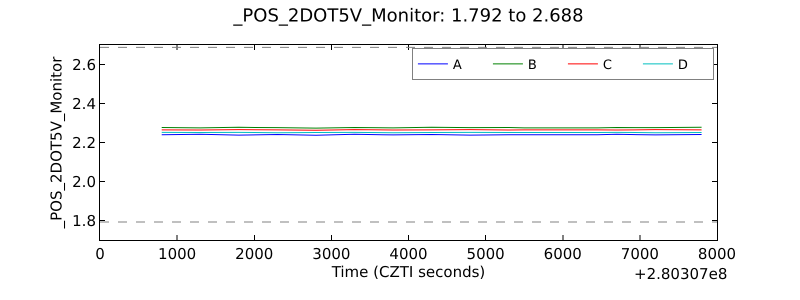 This screenshot has width=800, height=300. What do you see at coordinates (408, 16) in the screenshot?
I see `chart-title: _POS_2DOT5V_Monitor: 1.792 to 2.688` at bounding box center [408, 16].